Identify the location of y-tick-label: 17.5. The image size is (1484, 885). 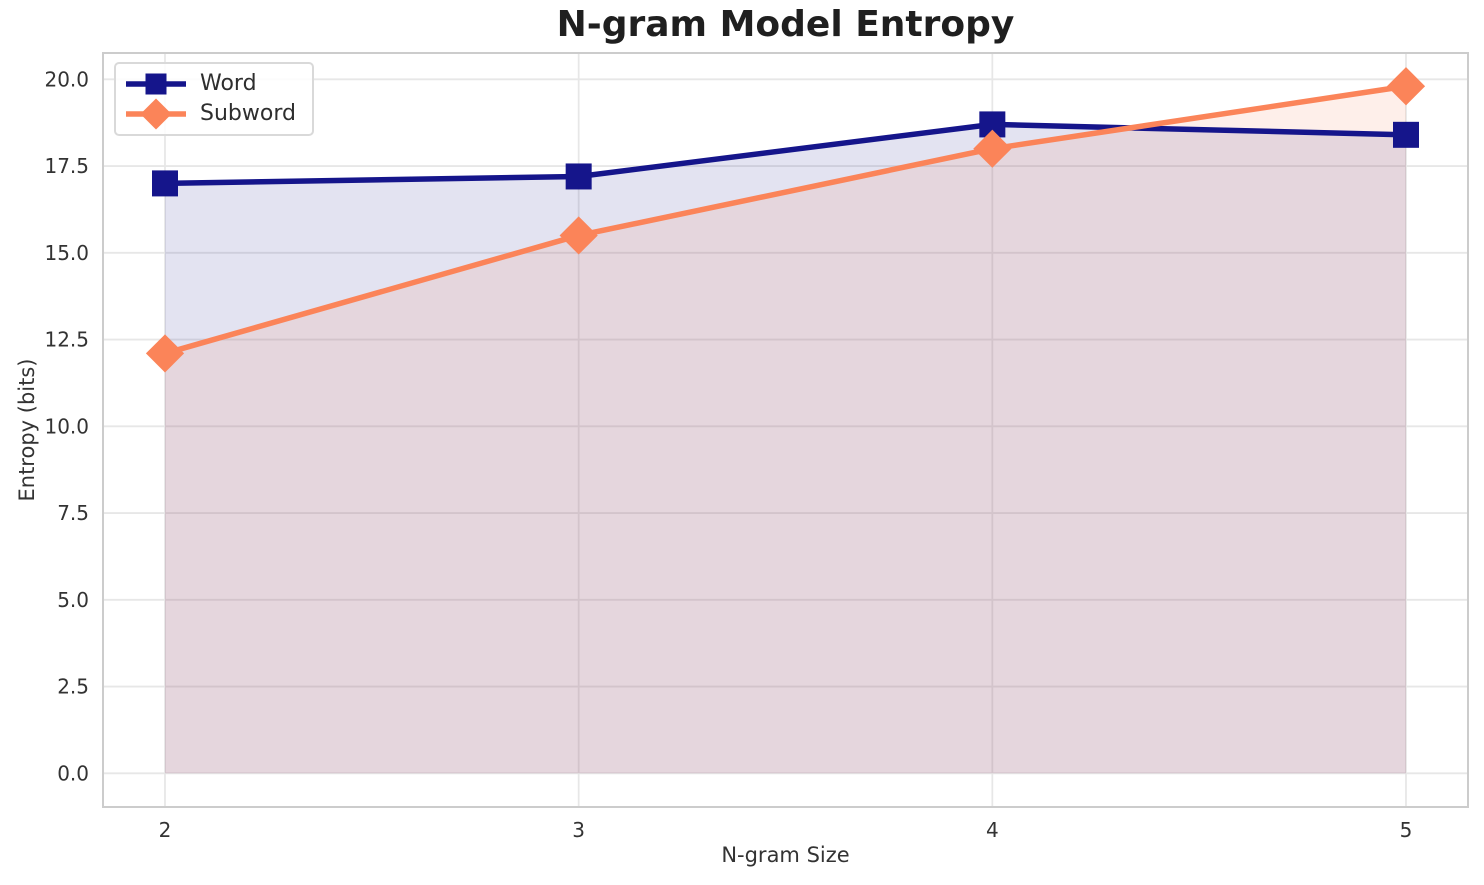
(66, 166).